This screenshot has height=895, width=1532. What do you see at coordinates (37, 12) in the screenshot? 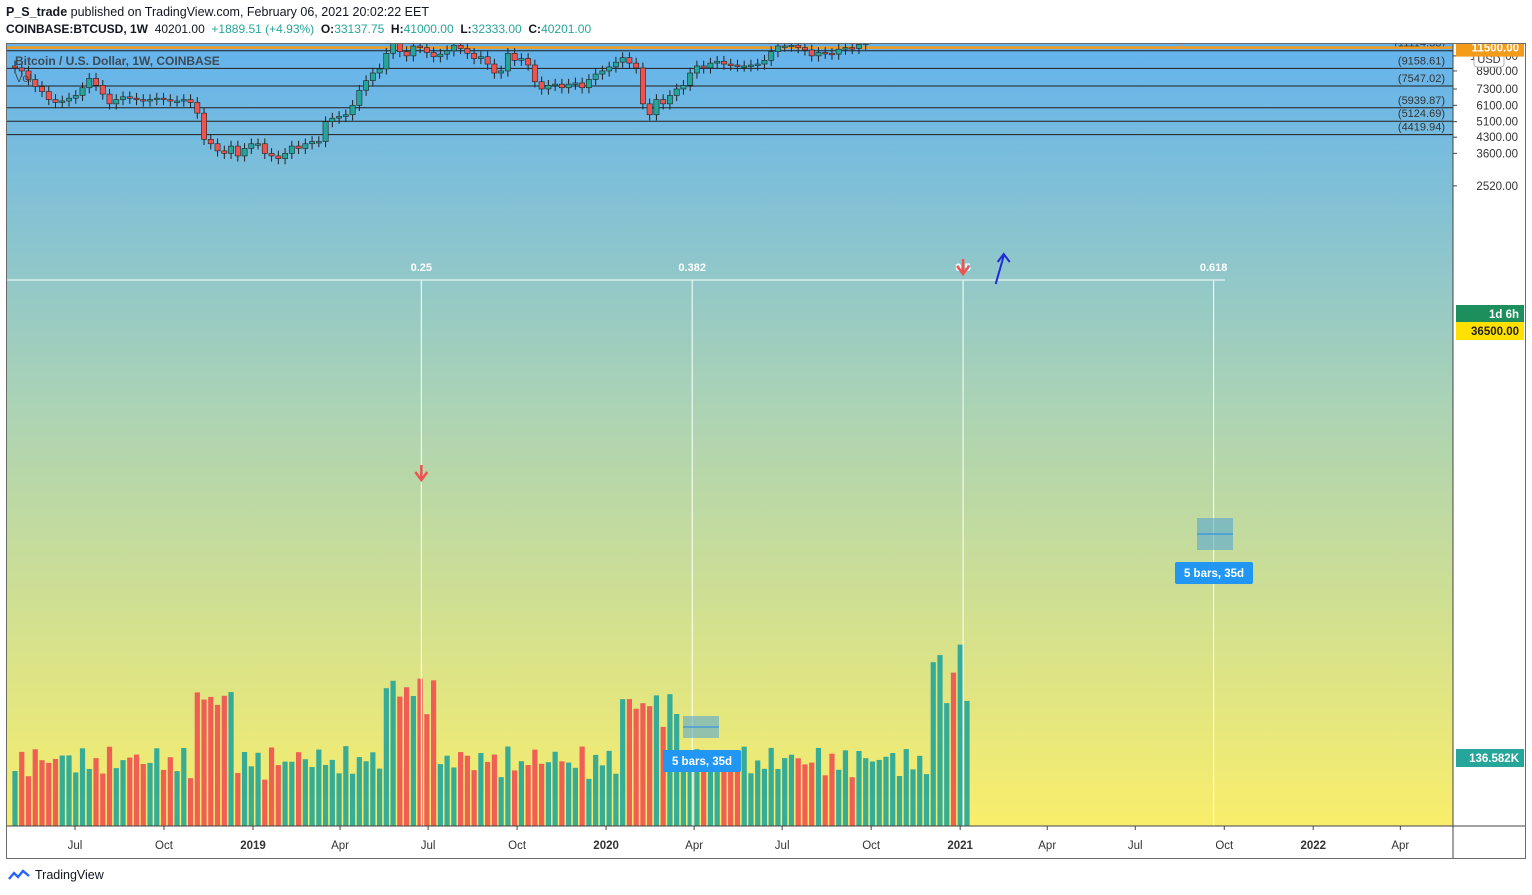
I see `author-name: P_S_trade` at bounding box center [37, 12].